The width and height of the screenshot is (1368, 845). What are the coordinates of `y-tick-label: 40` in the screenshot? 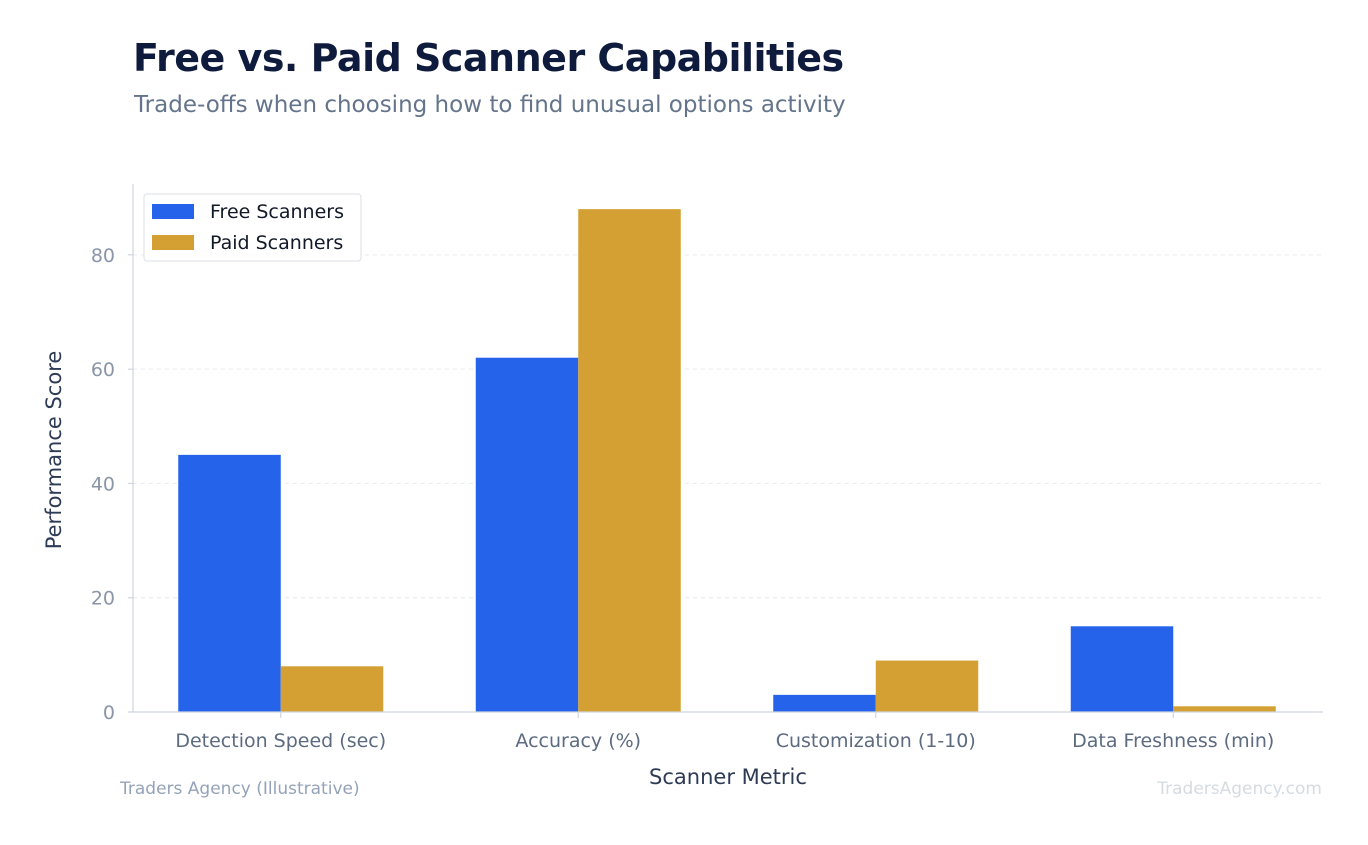 It's located at (103, 484).